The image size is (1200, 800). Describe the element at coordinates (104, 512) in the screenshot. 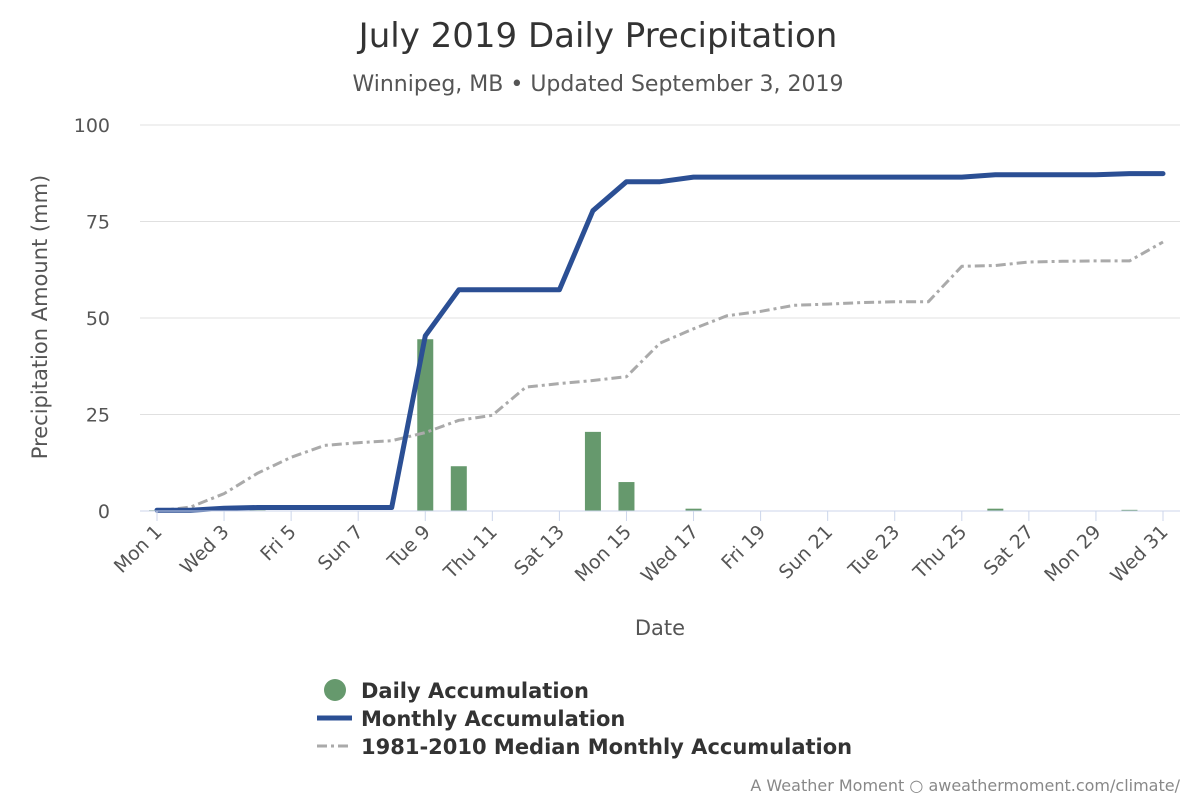

I see `y-tick-label: 0` at that location.